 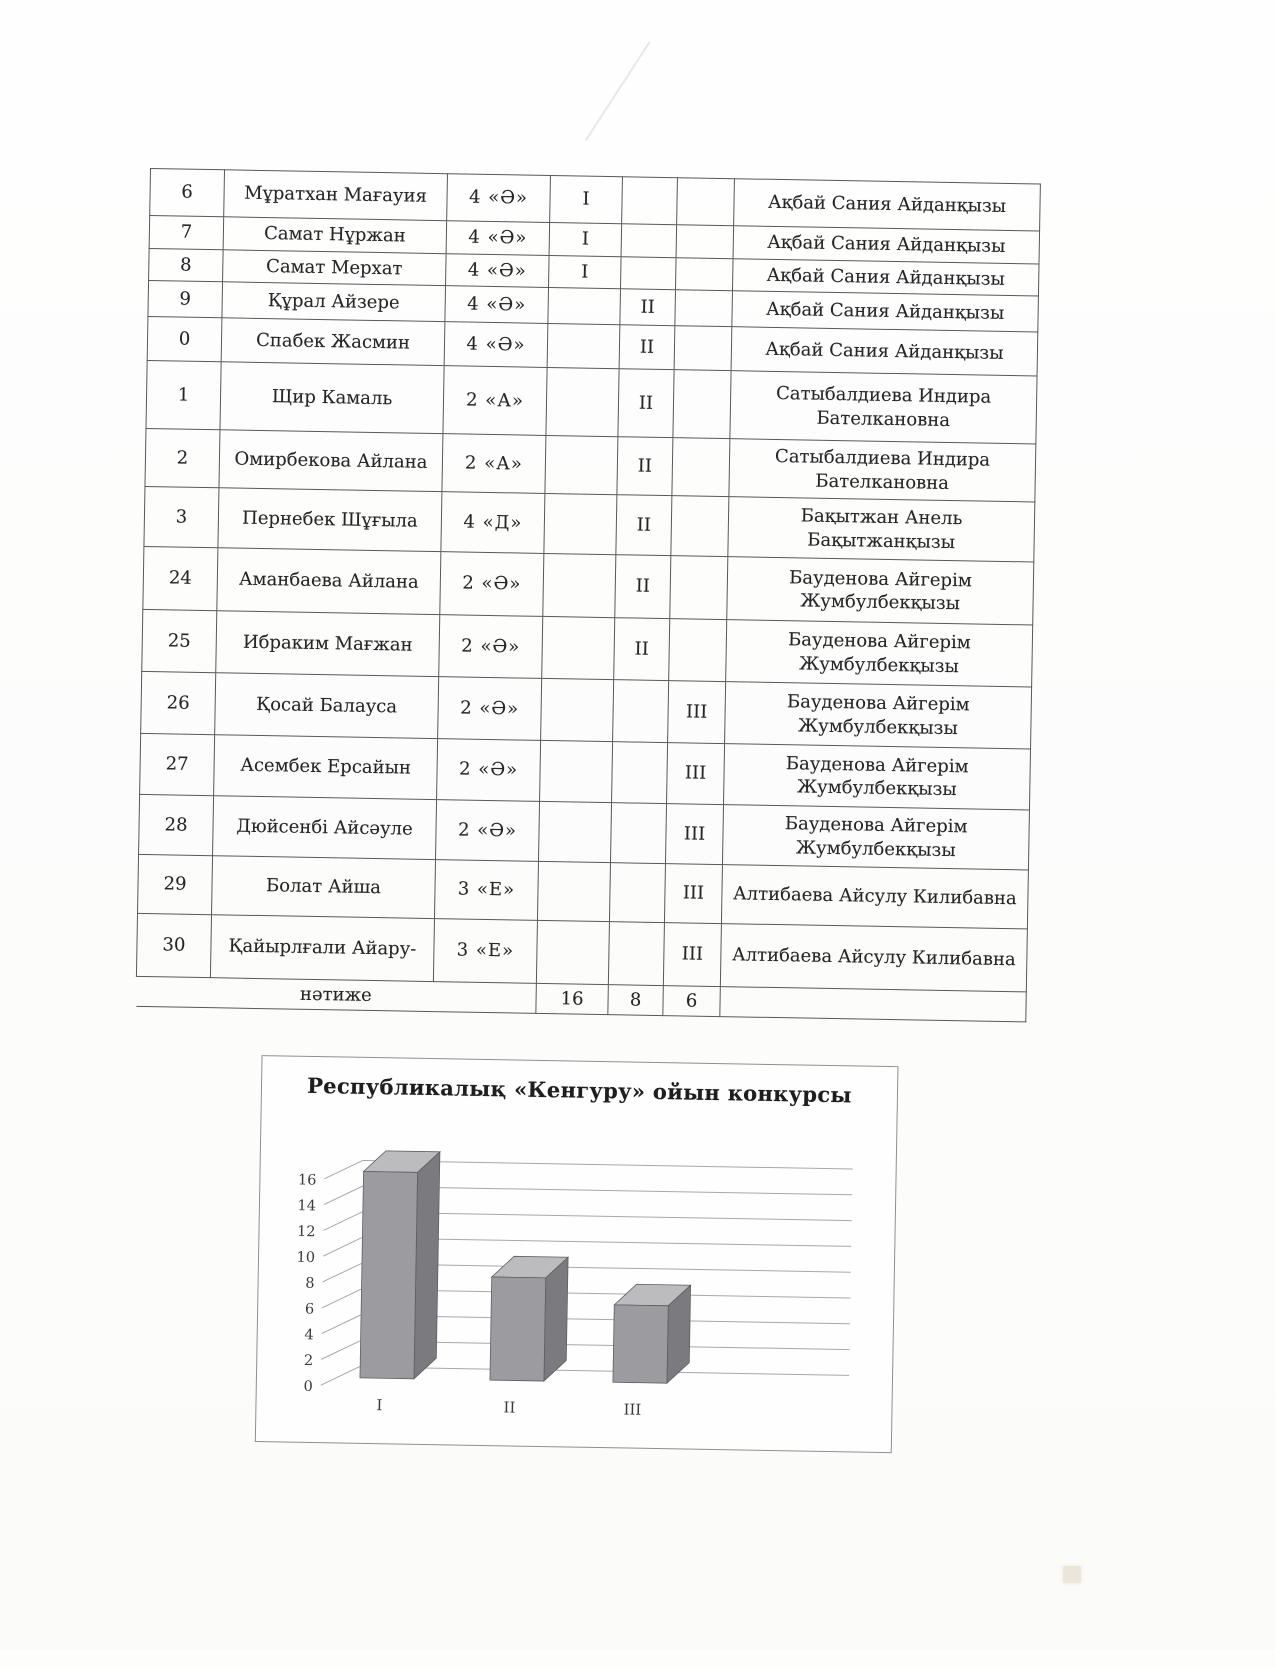 I want to click on cell-name: Омирбекова Айлана, so click(x=330, y=460).